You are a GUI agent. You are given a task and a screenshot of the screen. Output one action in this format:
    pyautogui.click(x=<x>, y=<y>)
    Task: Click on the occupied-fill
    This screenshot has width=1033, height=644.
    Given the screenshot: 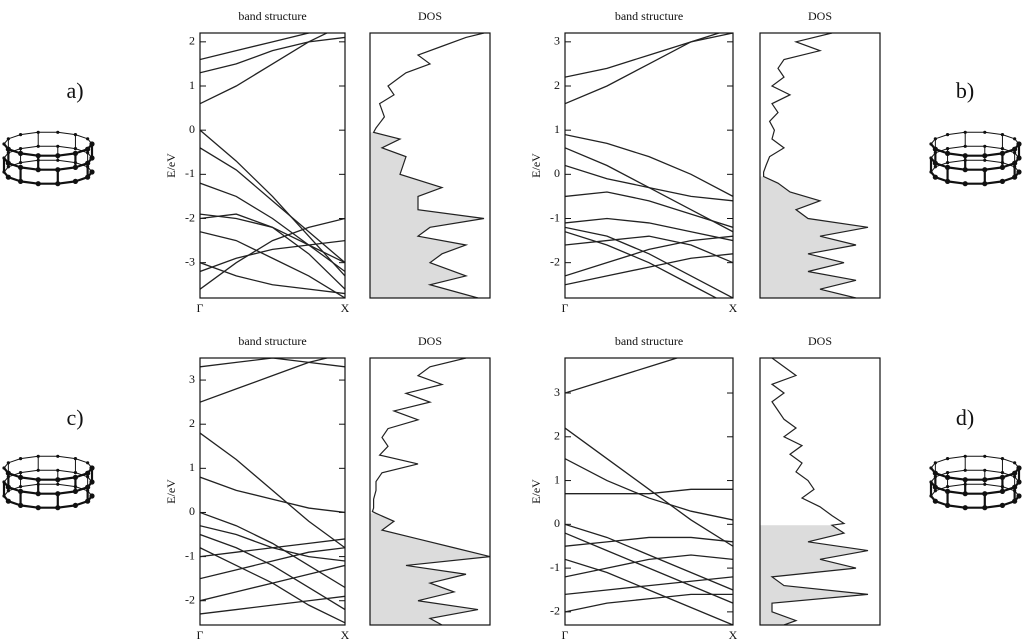 What is the action you would take?
    pyautogui.click(x=427, y=215)
    